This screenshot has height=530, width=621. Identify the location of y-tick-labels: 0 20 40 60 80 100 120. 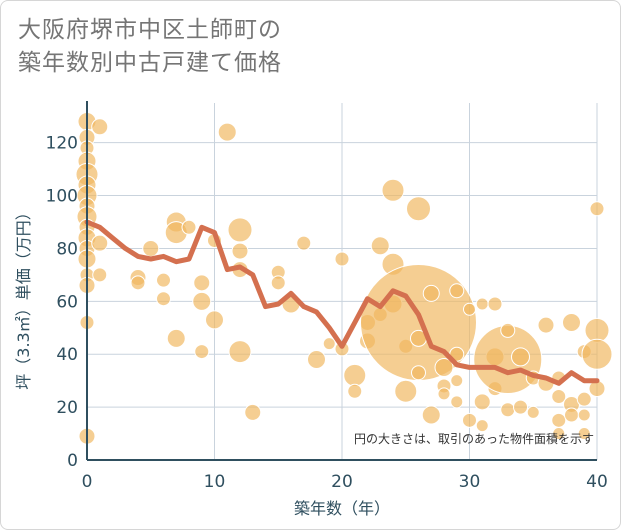
(62, 302).